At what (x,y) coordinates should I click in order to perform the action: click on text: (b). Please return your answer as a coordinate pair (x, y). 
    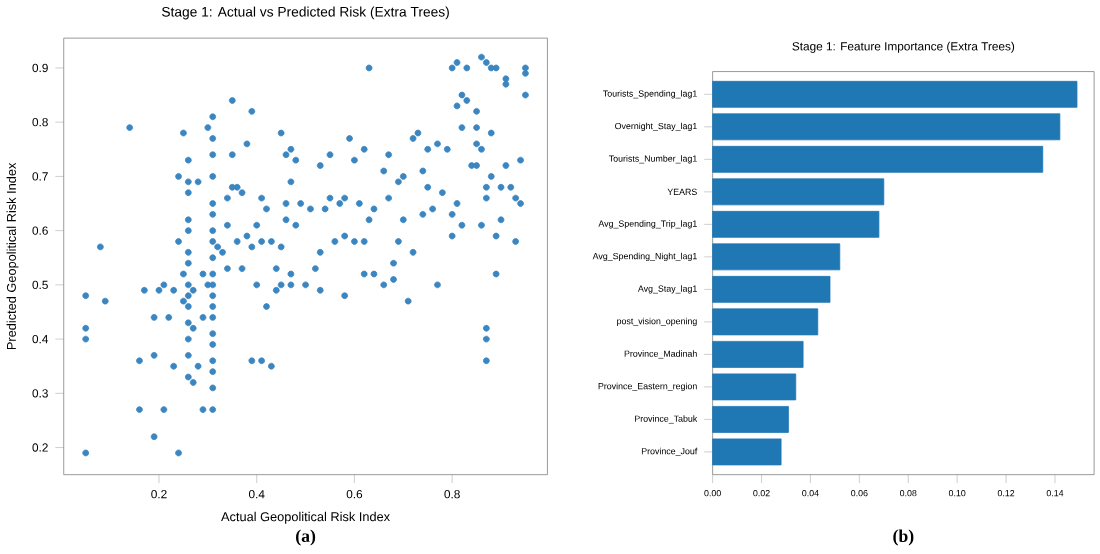
    Looking at the image, I should click on (903, 537).